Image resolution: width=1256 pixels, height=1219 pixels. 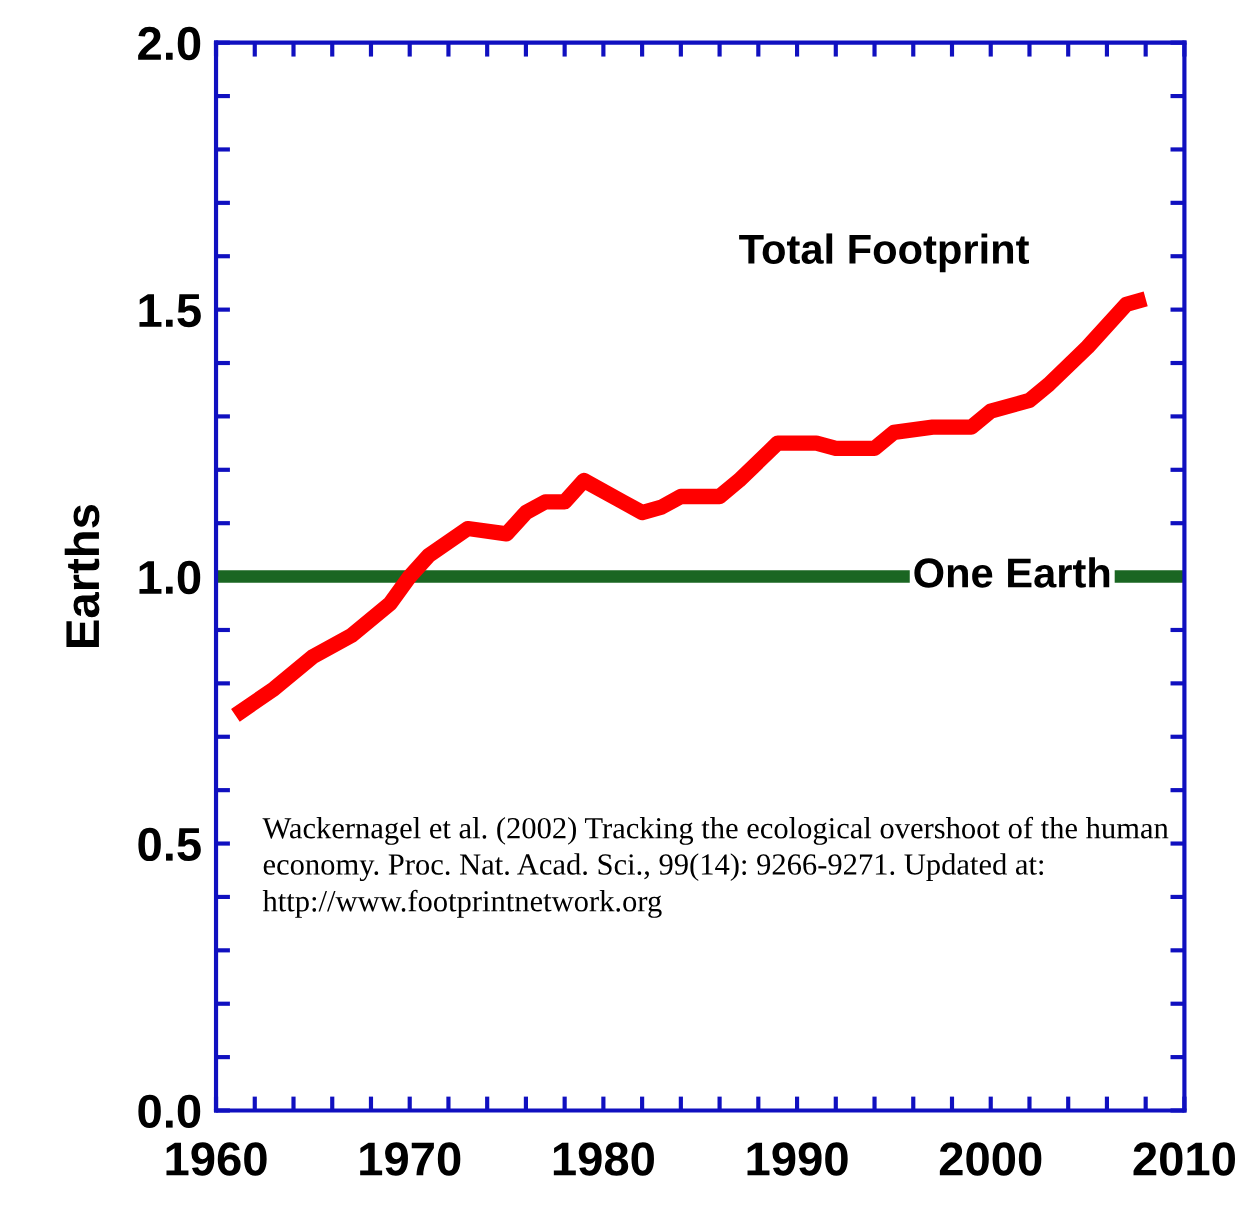 What do you see at coordinates (715, 867) in the screenshot?
I see `annotation: Wackernagel et al. (2002) Tracking the ecological overshoot of the human economy. Proc. Nat. Acad. Sci., 99(14): 9266-9271. Updated at: http://www.footprintnetwork.org` at bounding box center [715, 867].